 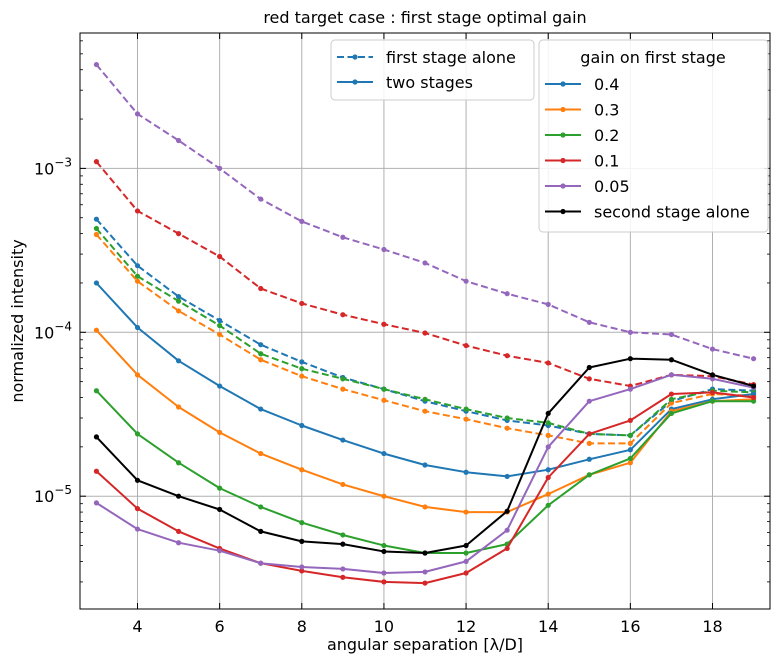 I want to click on legend-label: two stages, so click(x=429, y=82).